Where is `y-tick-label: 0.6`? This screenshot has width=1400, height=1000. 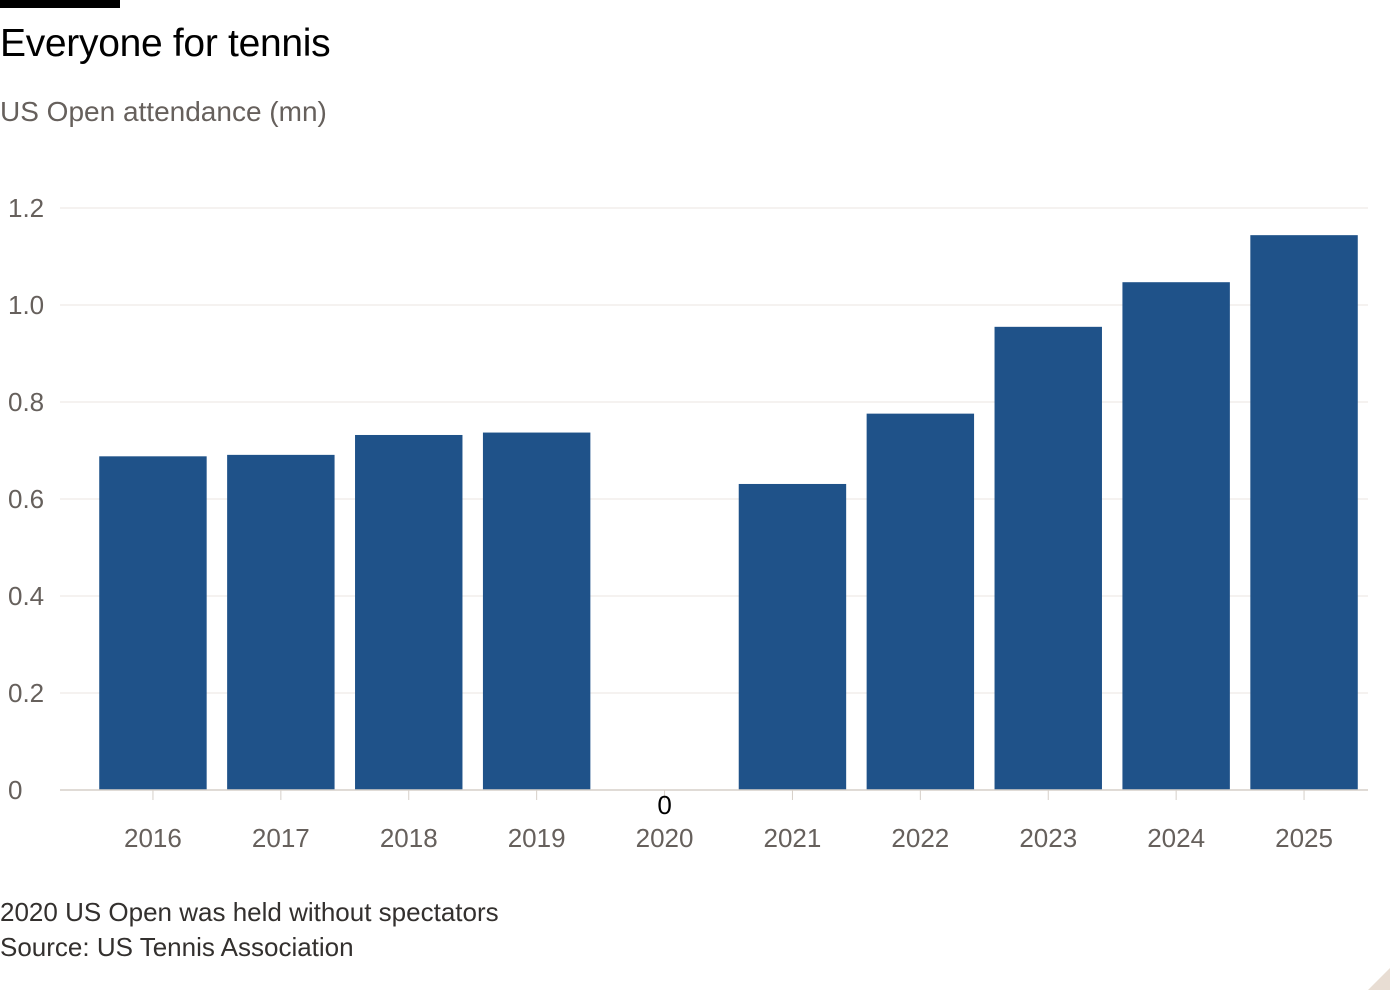
y-tick-label: 0.6 is located at coordinates (26, 499).